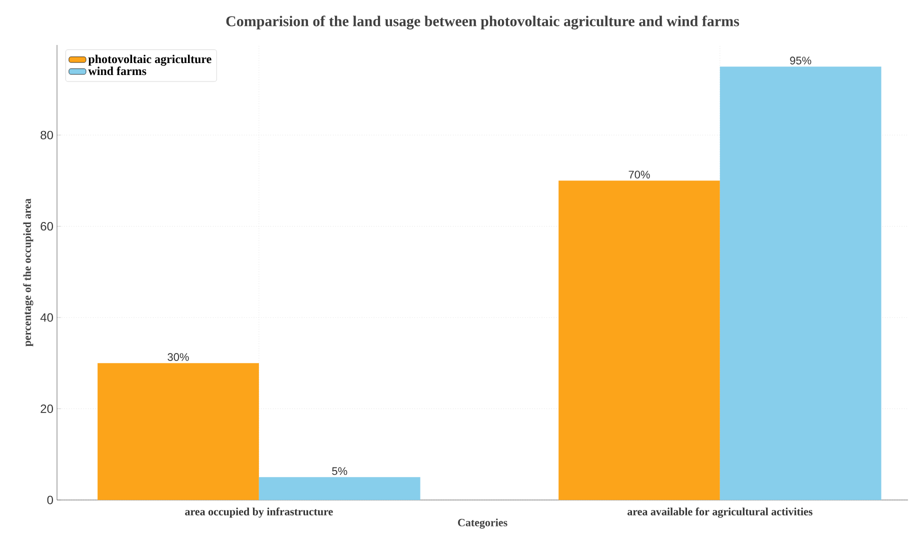  I want to click on y-axis-title: percentage of the occupied area, so click(28, 272).